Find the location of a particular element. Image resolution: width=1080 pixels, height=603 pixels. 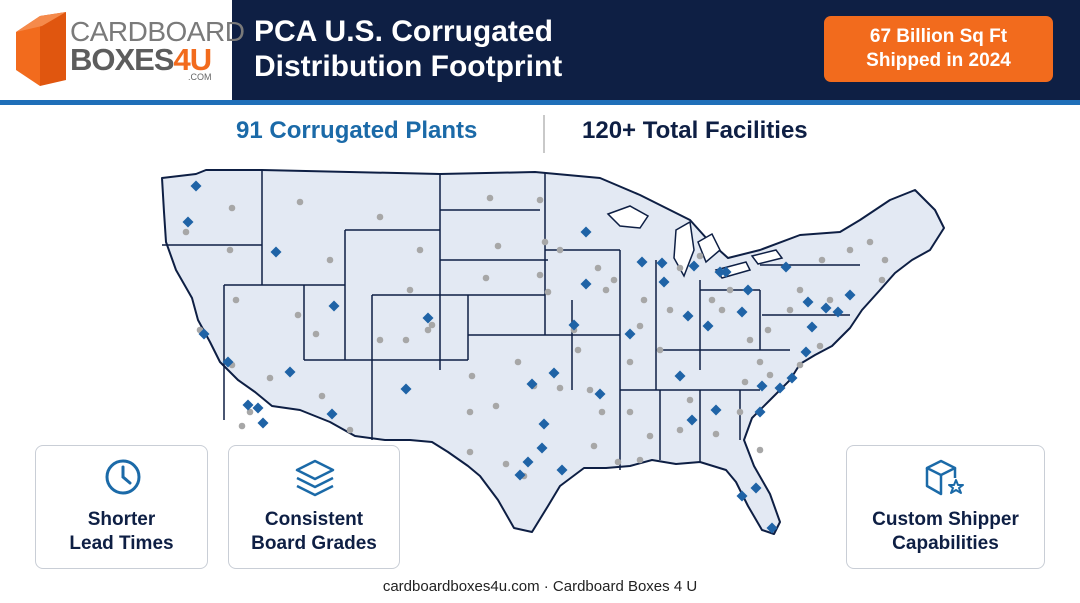

facilities-count-heading: 120+ Total Facilities is located at coordinates (695, 130).